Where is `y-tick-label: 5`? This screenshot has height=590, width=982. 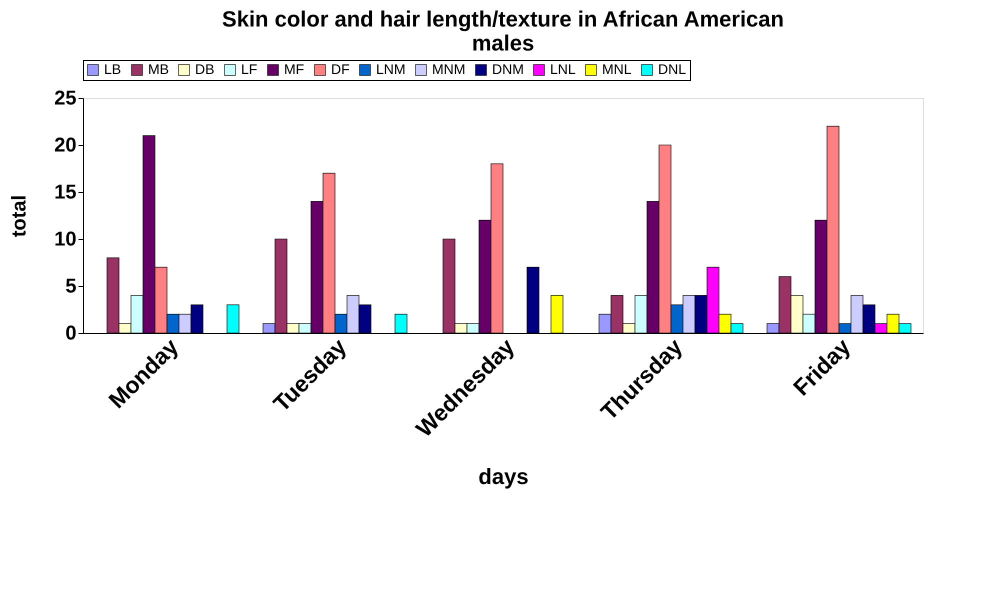 y-tick-label: 5 is located at coordinates (70, 287).